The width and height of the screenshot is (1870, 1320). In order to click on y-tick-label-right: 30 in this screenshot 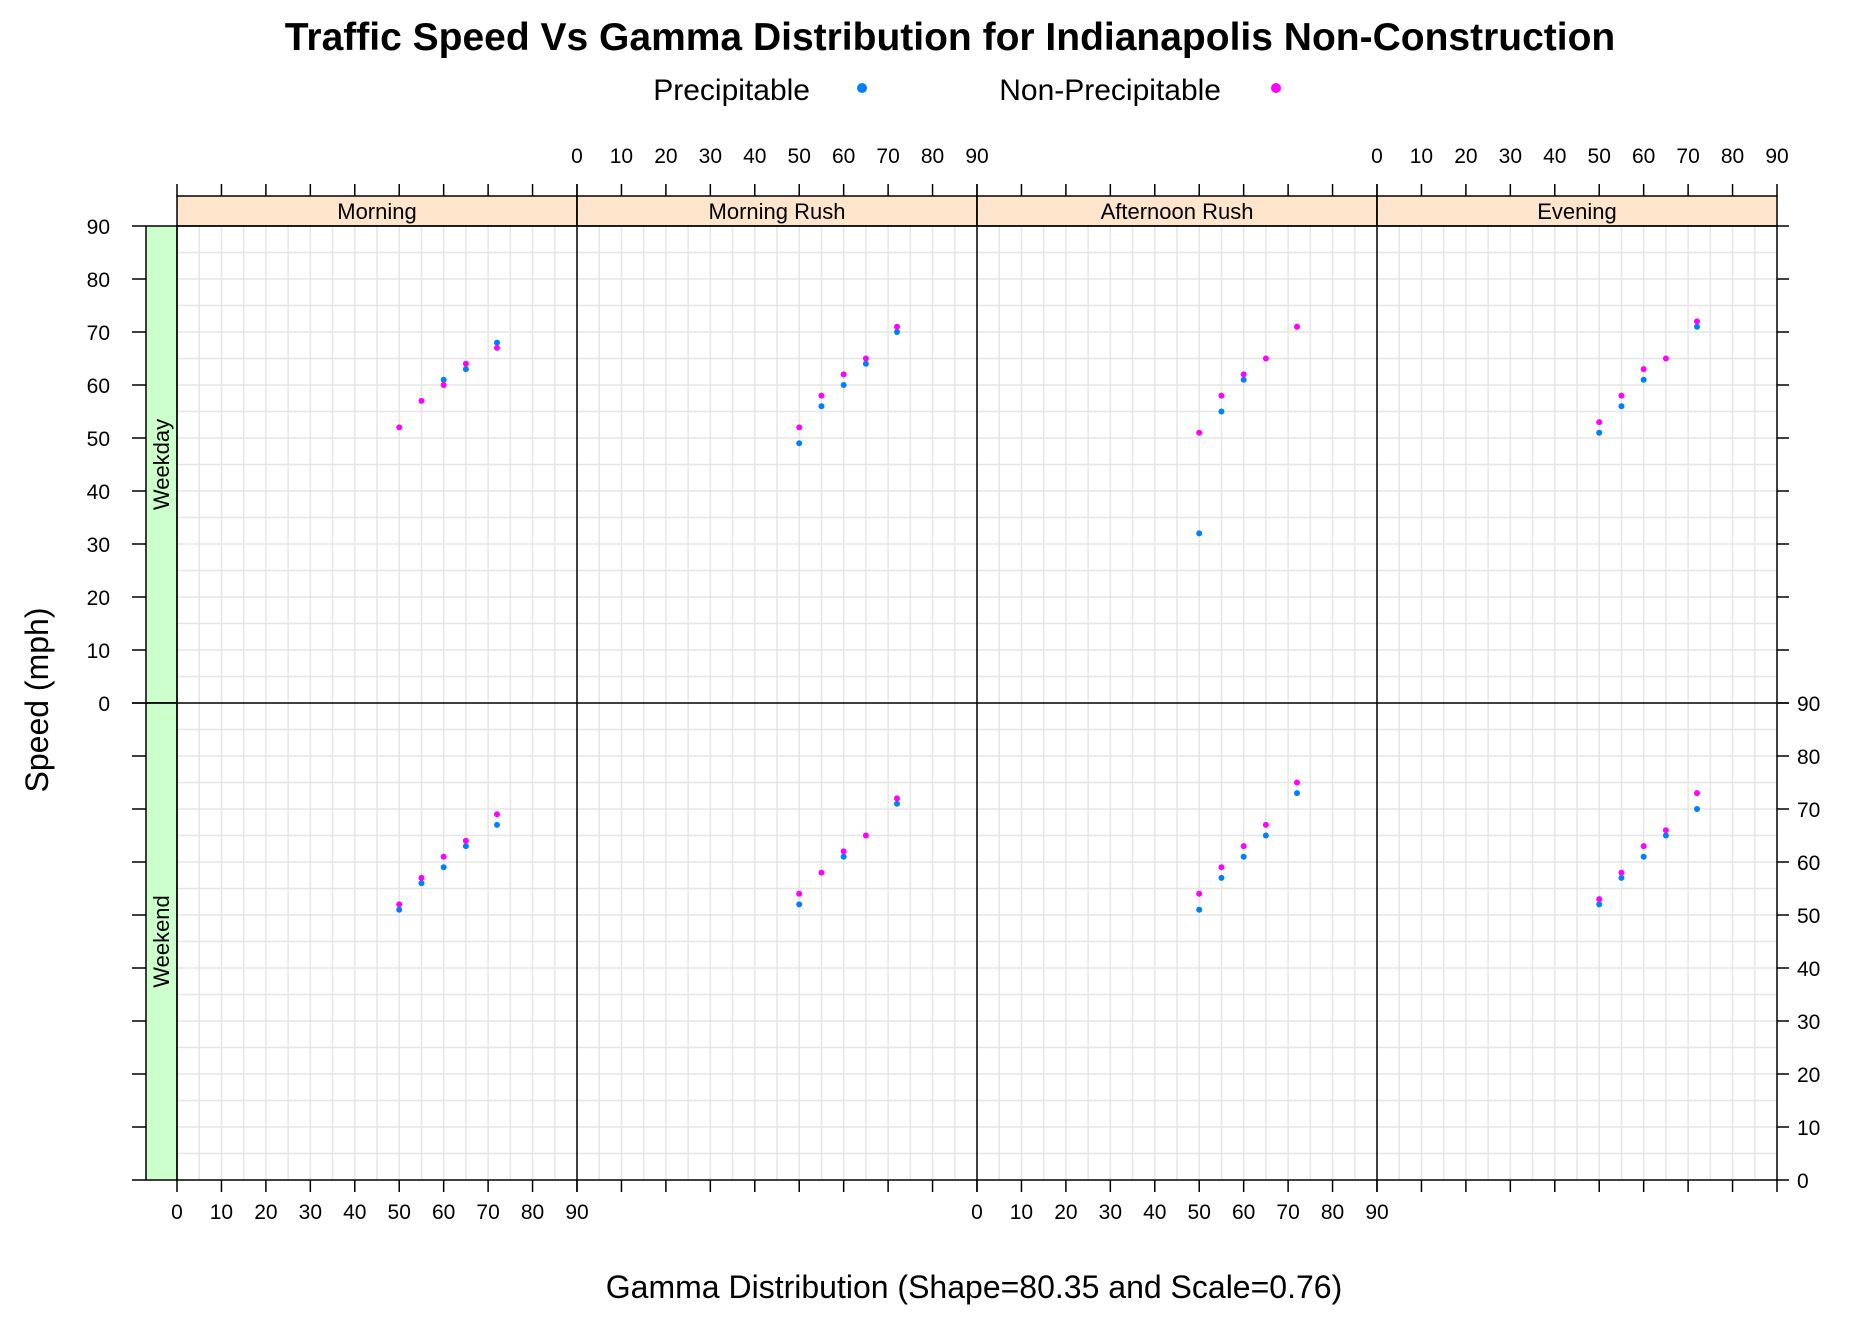, I will do `click(1808, 1022)`.